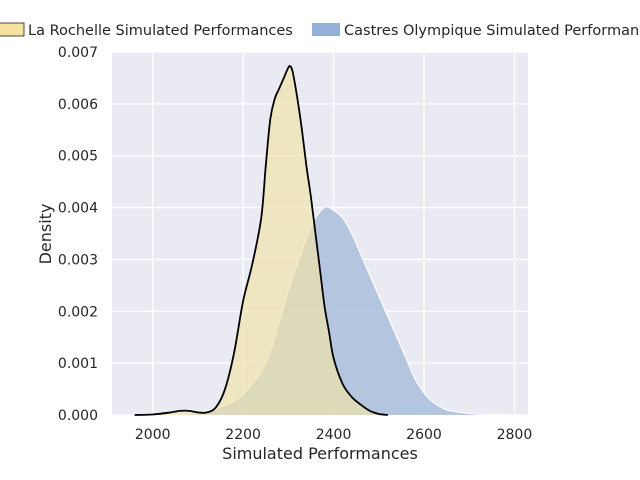 This screenshot has width=640, height=480. I want to click on legend-label: Castres Olympique Simulated Performances, so click(492, 31).